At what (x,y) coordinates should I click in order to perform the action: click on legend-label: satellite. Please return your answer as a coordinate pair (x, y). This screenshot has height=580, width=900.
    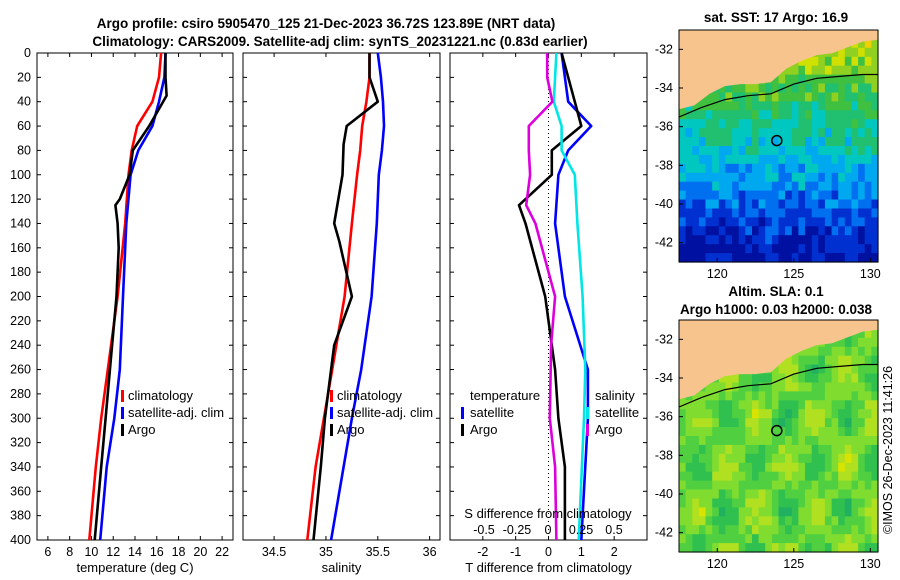
    Looking at the image, I should click on (492, 412).